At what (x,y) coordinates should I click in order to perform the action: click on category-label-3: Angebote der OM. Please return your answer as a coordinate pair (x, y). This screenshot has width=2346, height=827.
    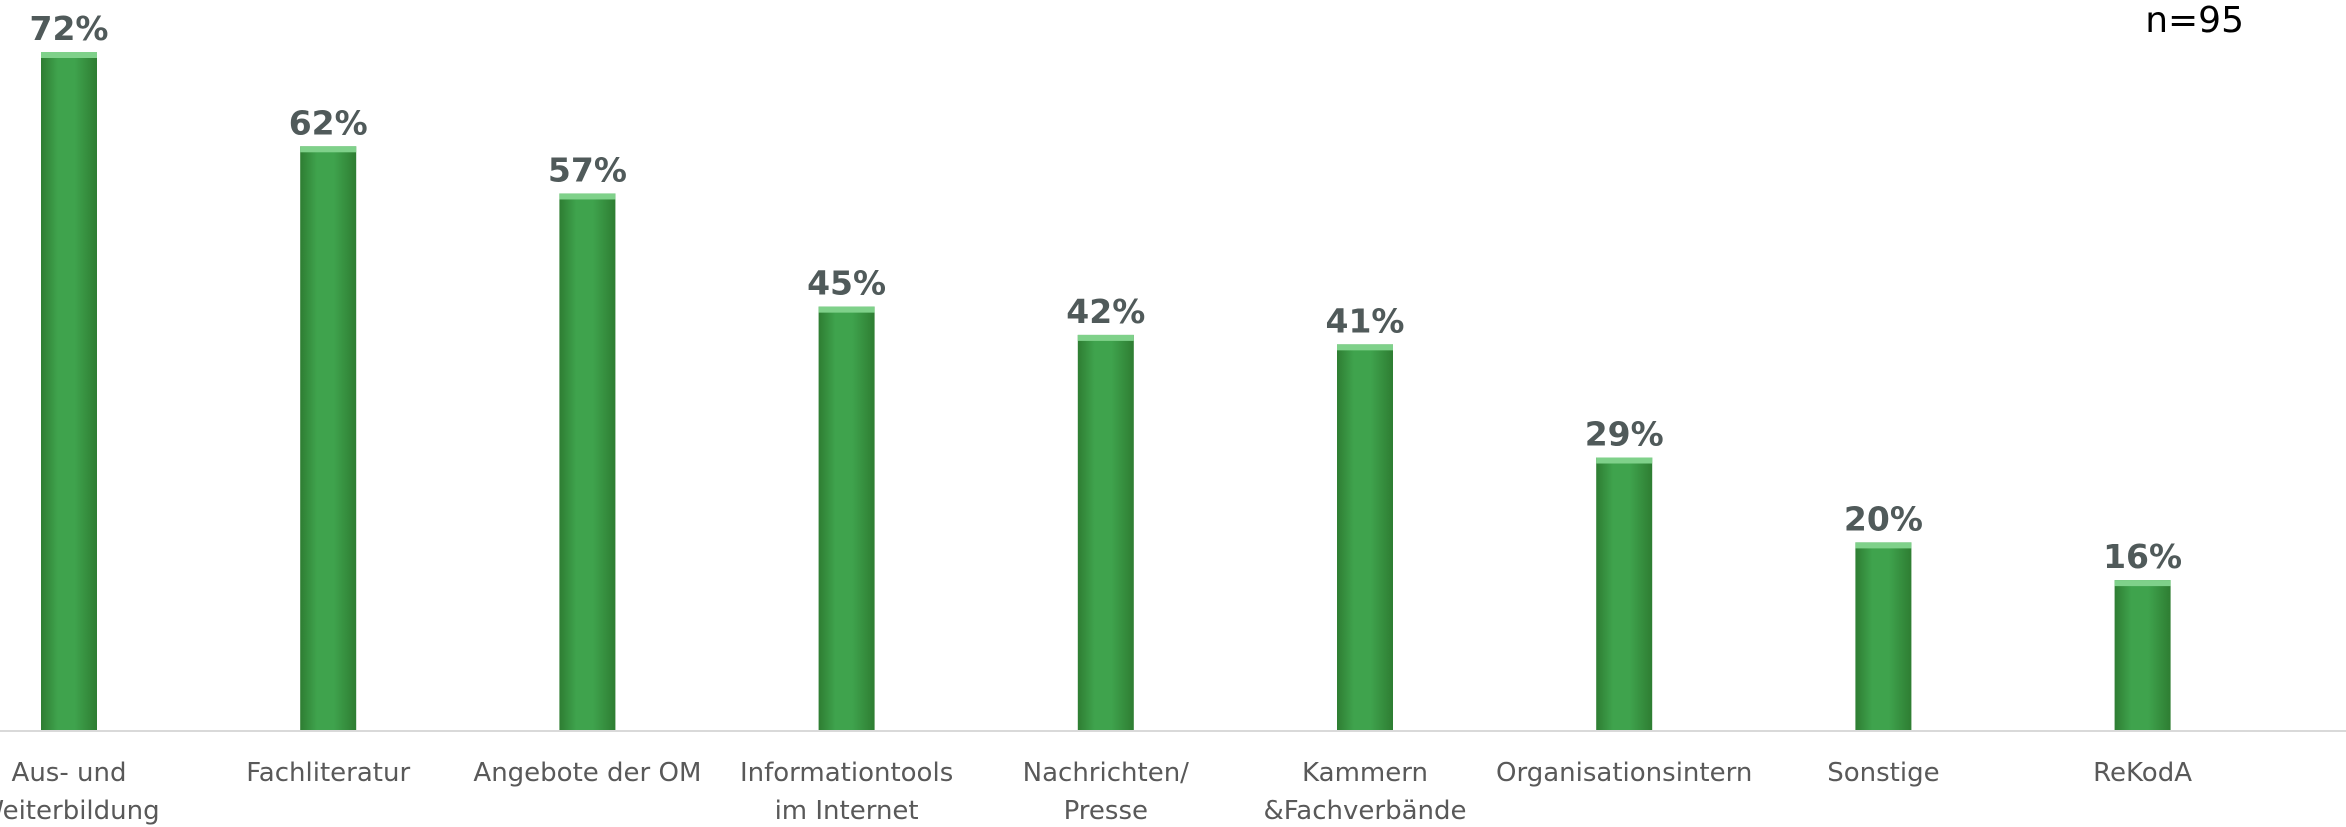
    Looking at the image, I should click on (587, 773).